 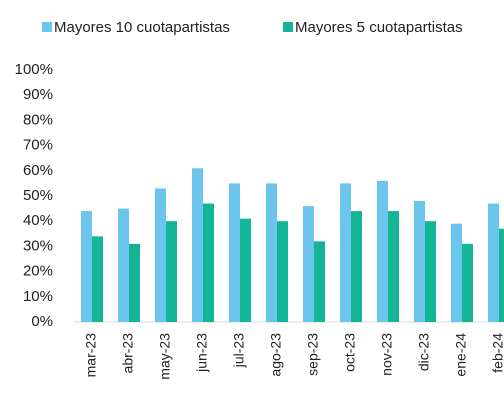 I want to click on x-tick-label: jun-23, so click(x=202, y=353).